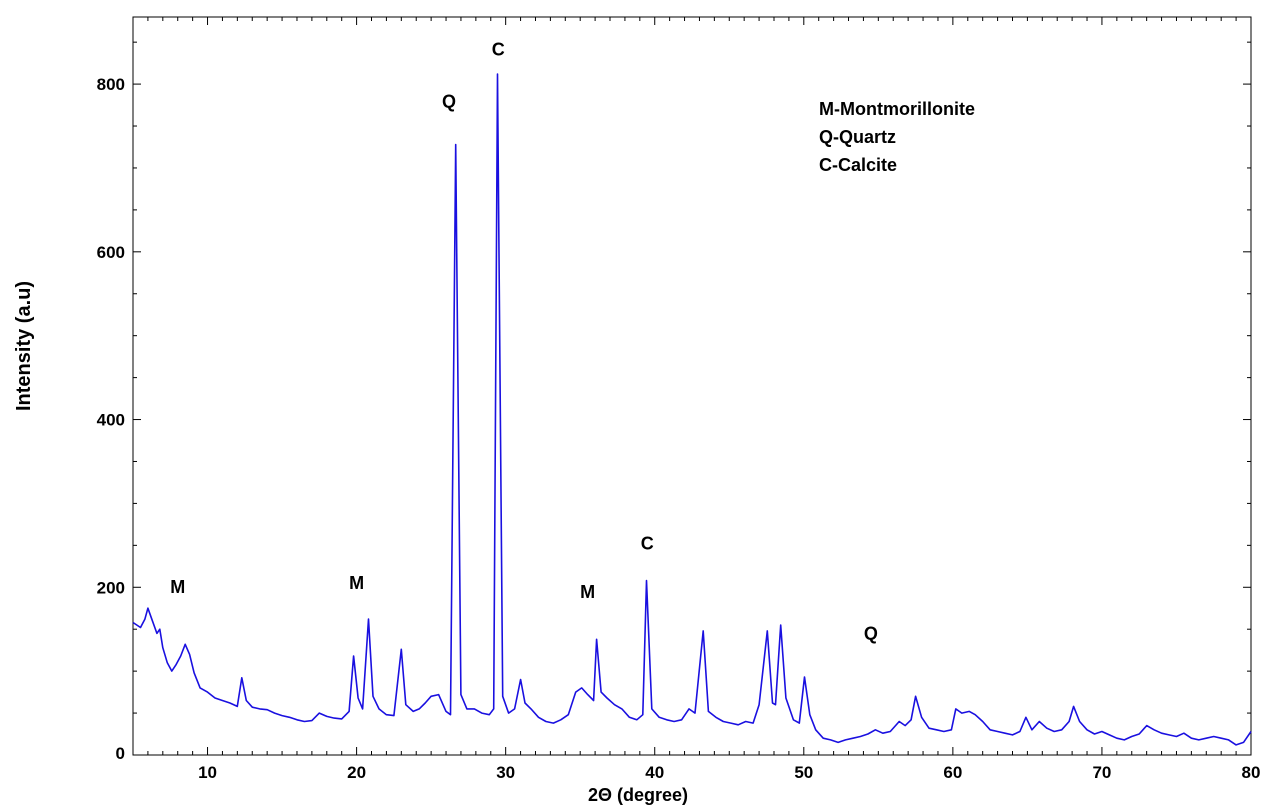  Describe the element at coordinates (1101, 772) in the screenshot. I see `x-tick-label: 70` at that location.